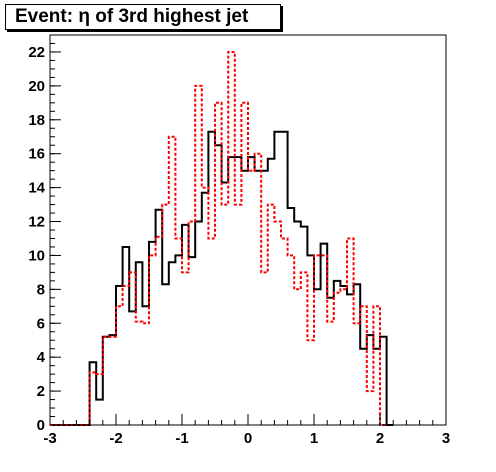 The image size is (496, 472). What do you see at coordinates (36, 188) in the screenshot?
I see `y-tick-label: 14` at bounding box center [36, 188].